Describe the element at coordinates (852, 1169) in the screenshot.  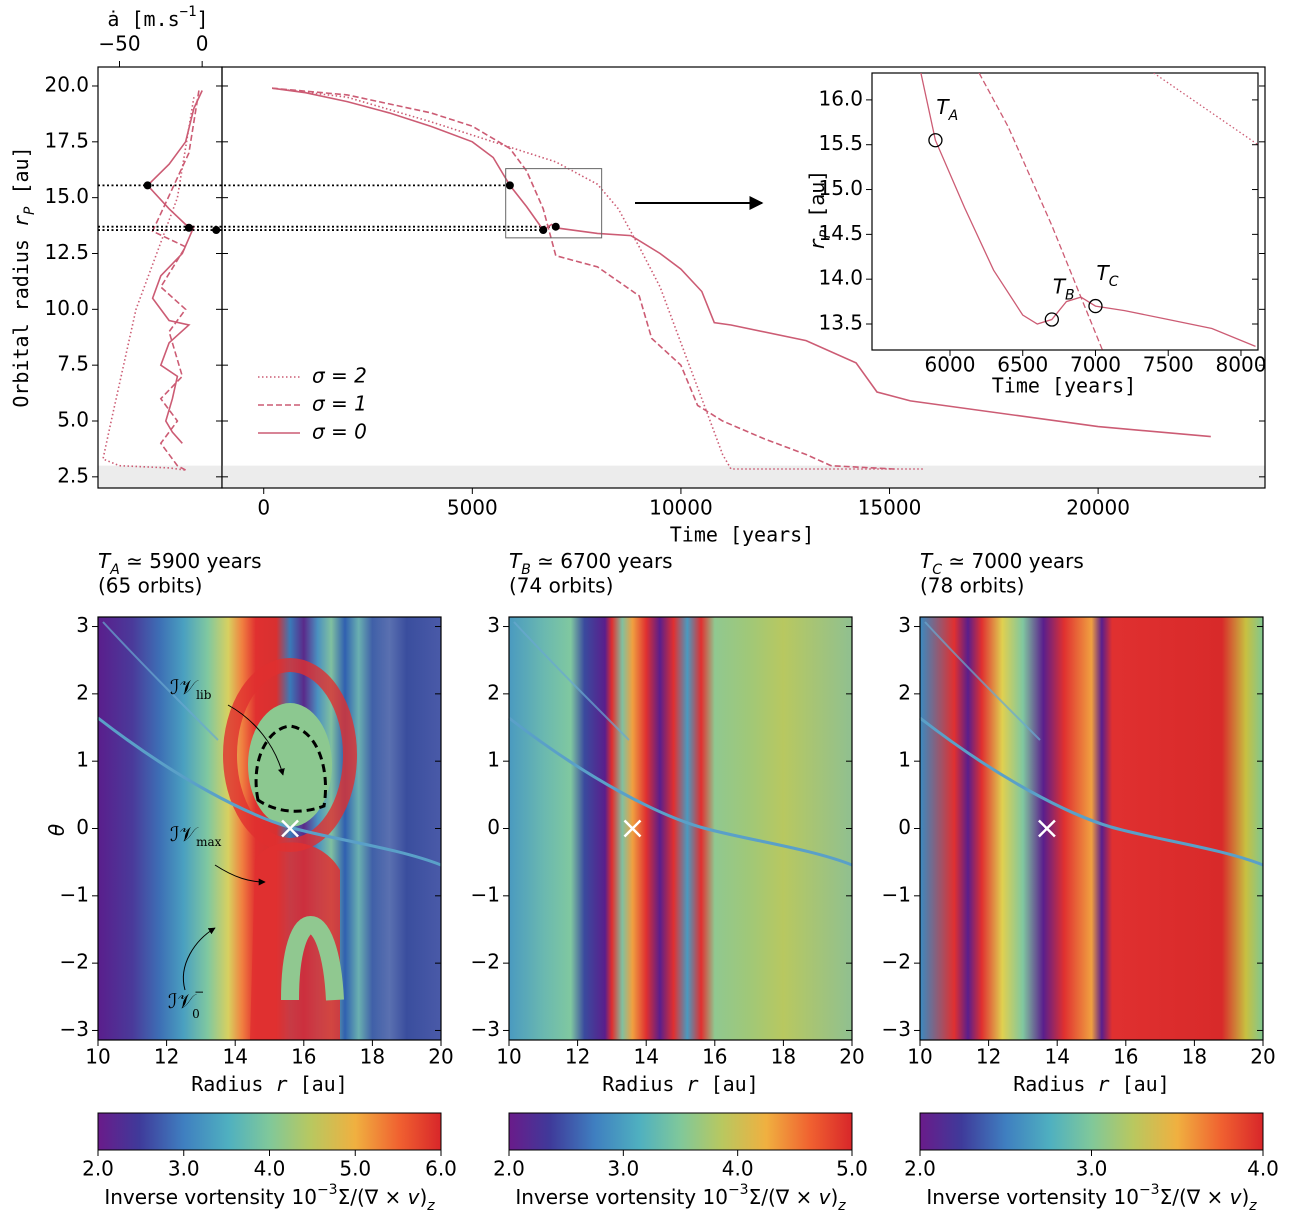
I see `colorbar-tick-label: 5.0` at that location.